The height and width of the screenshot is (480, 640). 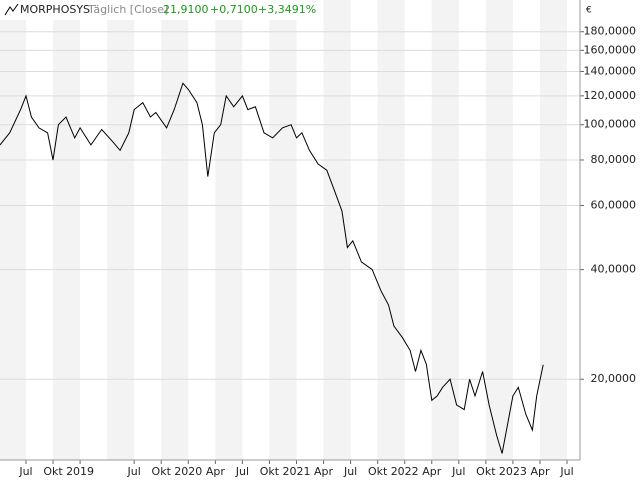 I want to click on y-tick-label: 160,0000, so click(x=610, y=49).